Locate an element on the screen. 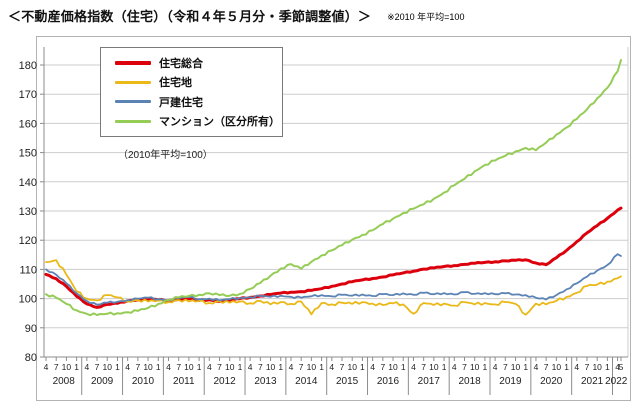  x-month-label-2011-07: 7 is located at coordinates (178, 367).